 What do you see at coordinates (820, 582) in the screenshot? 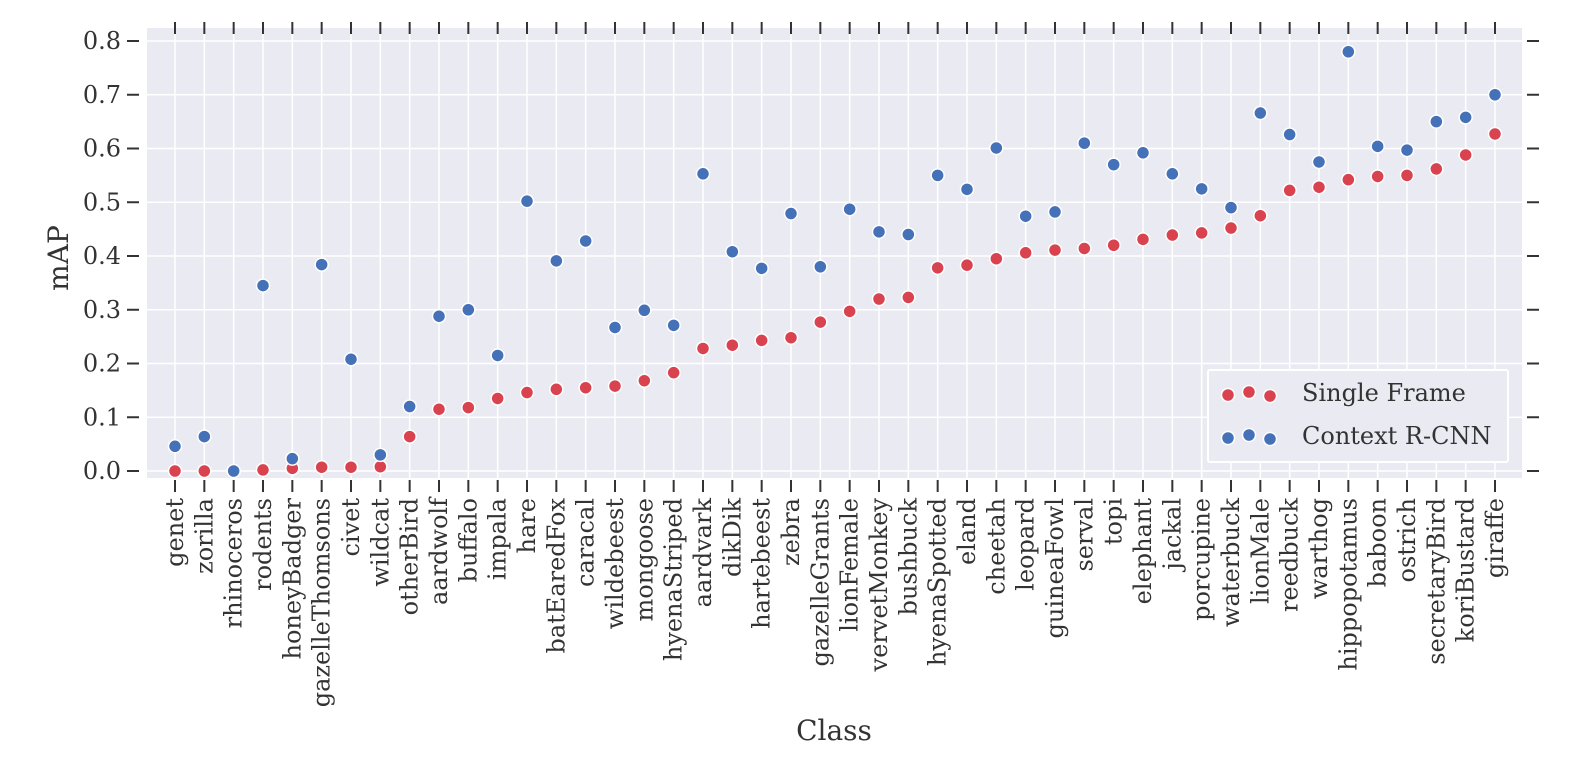
I see `x-tick-label: gazelleGrants` at bounding box center [820, 582].